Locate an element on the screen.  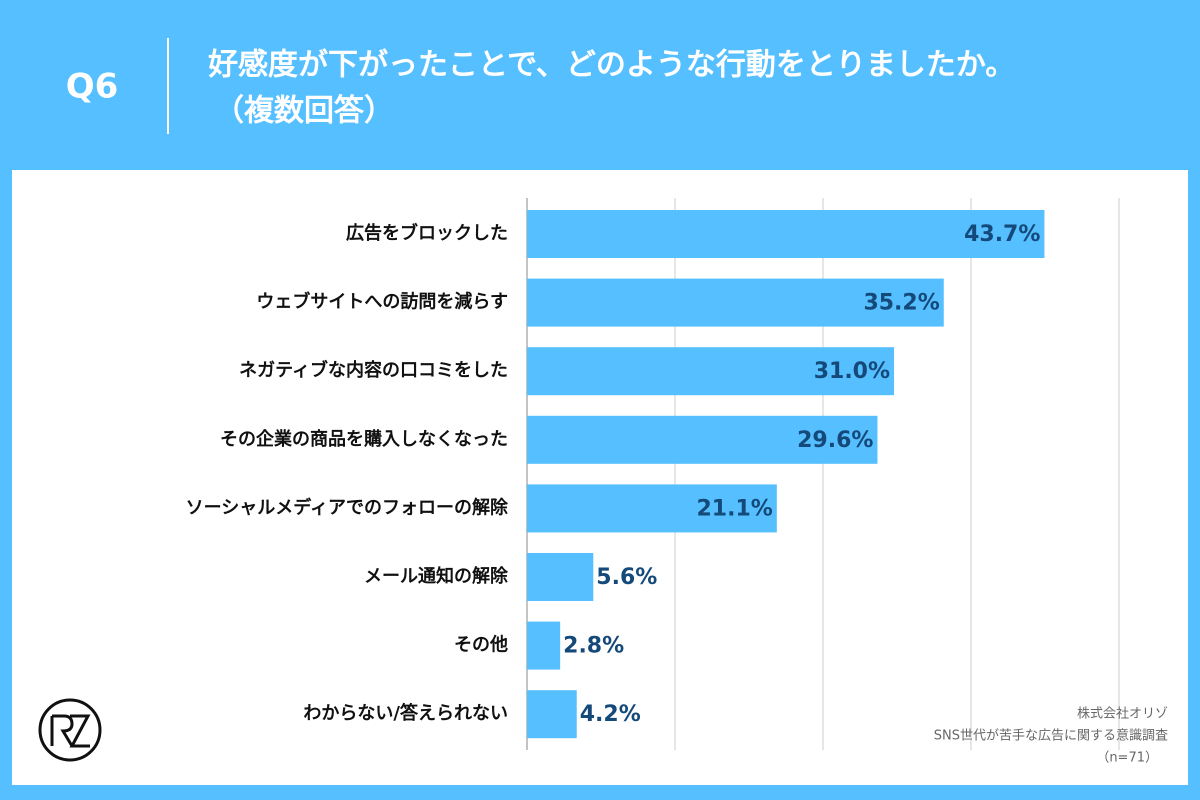
value-label: 4.2% is located at coordinates (610, 714).